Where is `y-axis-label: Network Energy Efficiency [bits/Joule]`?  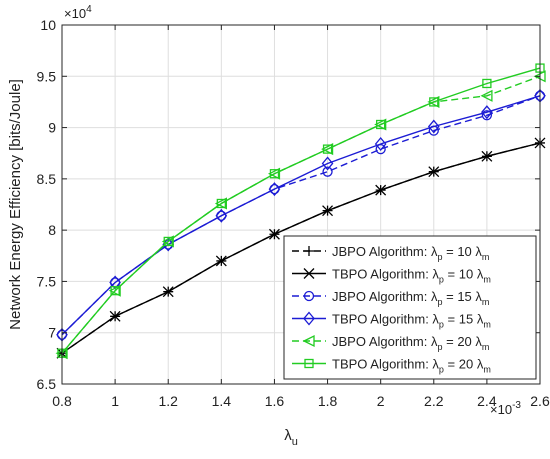
y-axis-label: Network Energy Efficiency [bits/Joule] is located at coordinates (15, 204).